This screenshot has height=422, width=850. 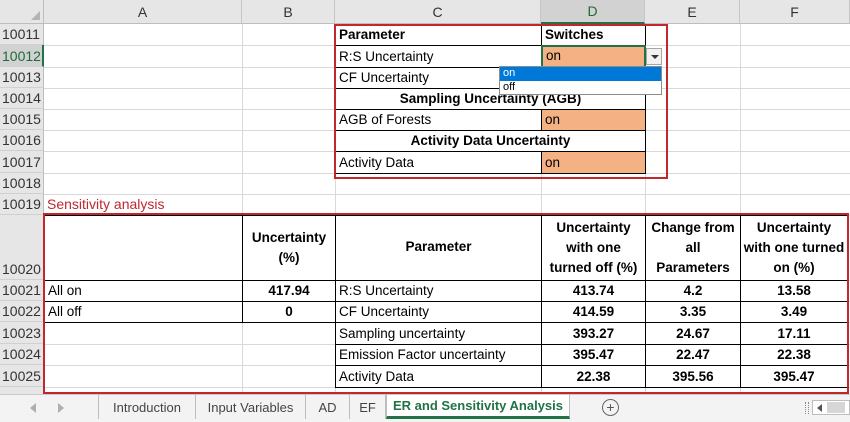 What do you see at coordinates (438, 35) in the screenshot?
I see `switches-header-parameter: Parameter` at bounding box center [438, 35].